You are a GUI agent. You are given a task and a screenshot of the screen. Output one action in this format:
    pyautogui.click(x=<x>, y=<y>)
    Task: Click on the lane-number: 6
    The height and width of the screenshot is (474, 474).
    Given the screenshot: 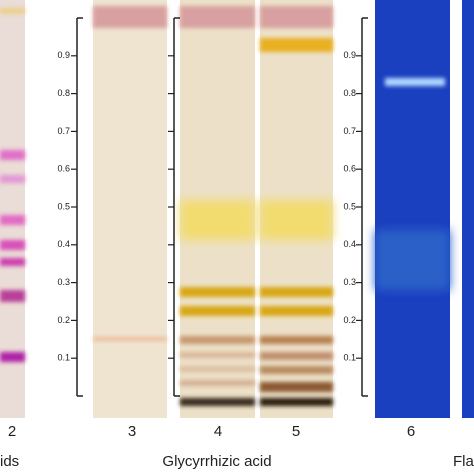 What is the action you would take?
    pyautogui.click(x=411, y=431)
    